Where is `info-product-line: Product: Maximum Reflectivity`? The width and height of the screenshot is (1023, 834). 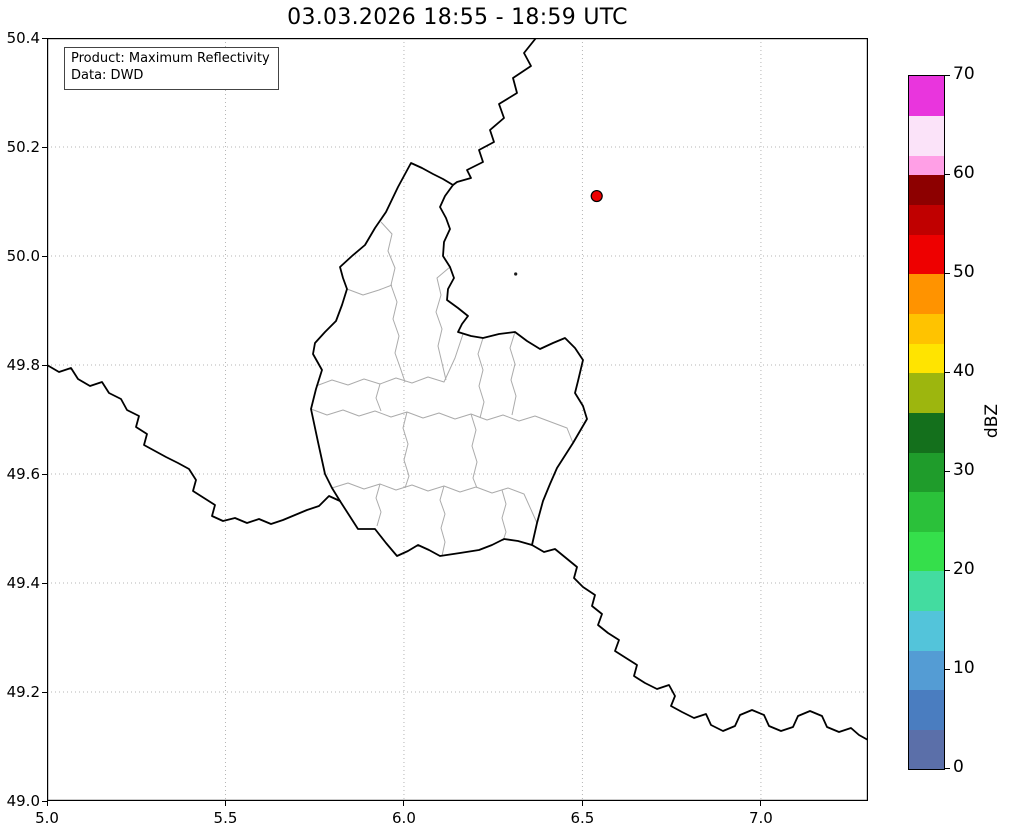
info-product-line: Product: Maximum Reflectivity is located at coordinates (170, 58).